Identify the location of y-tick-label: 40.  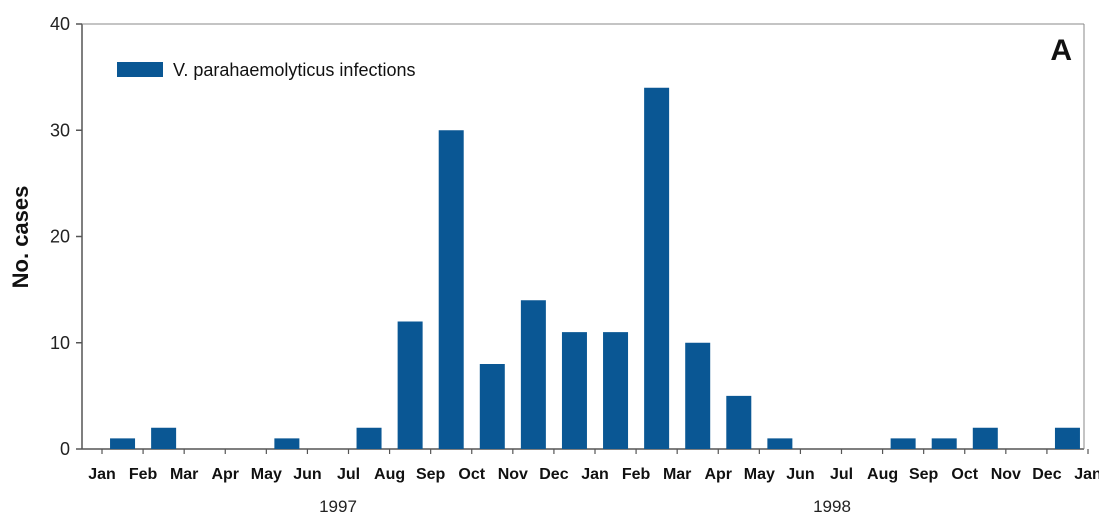
(60, 24).